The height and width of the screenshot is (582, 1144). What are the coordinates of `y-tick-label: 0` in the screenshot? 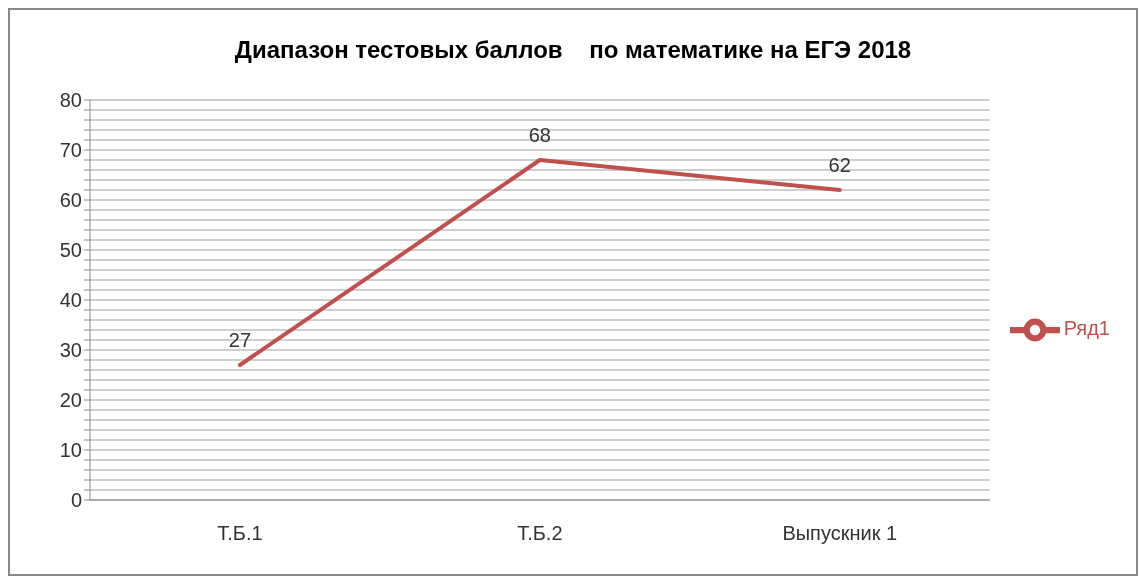 It's located at (76, 500).